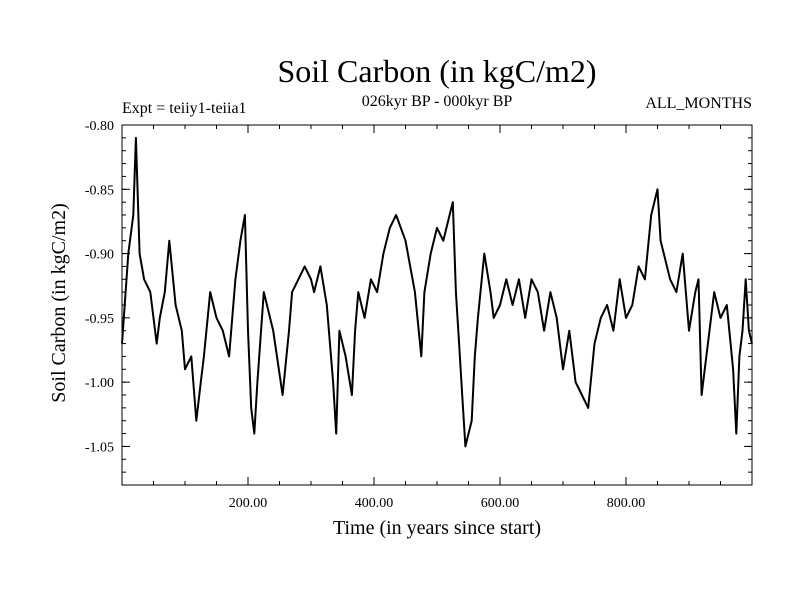 The height and width of the screenshot is (600, 800). What do you see at coordinates (626, 503) in the screenshot?
I see `x-tick-label: 800.00` at bounding box center [626, 503].